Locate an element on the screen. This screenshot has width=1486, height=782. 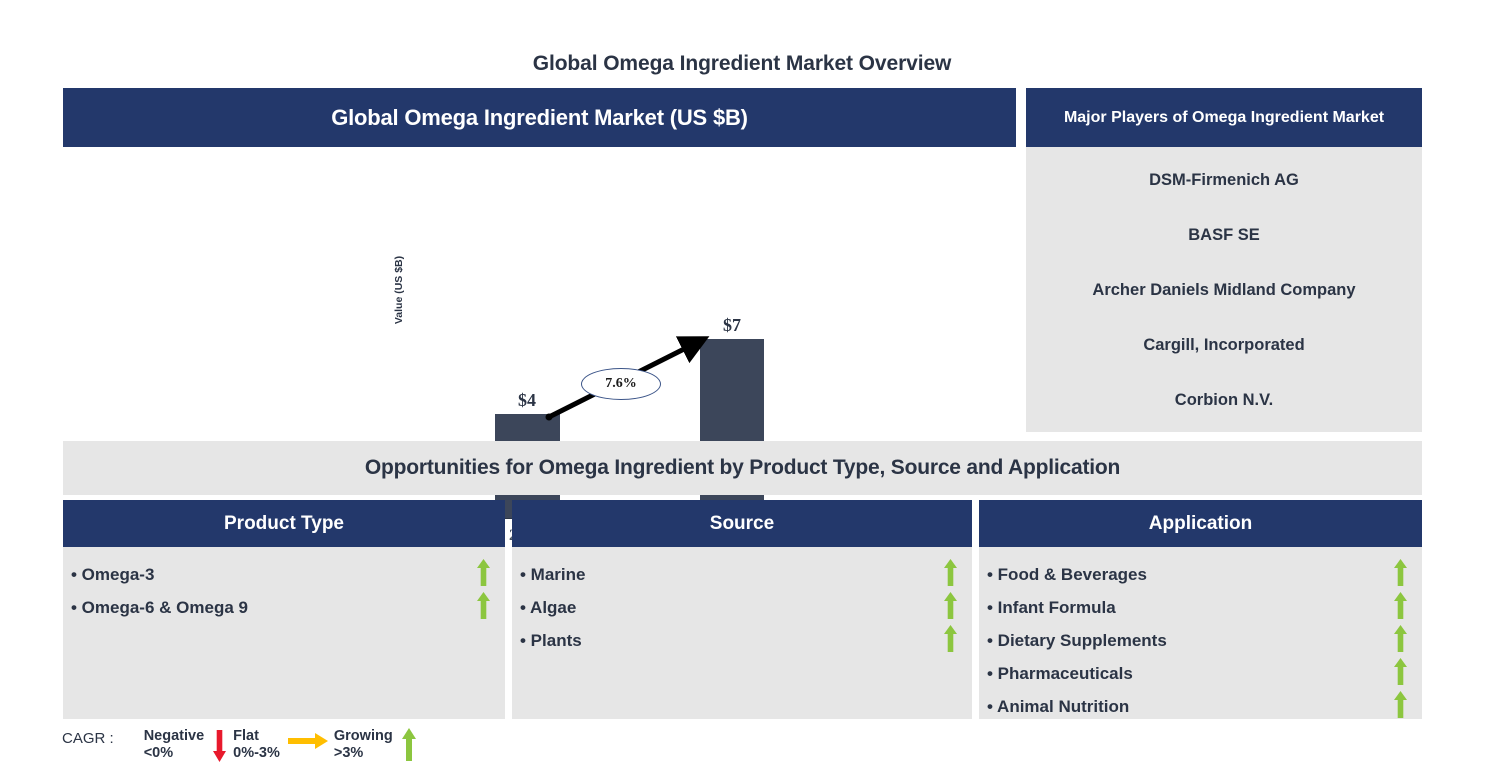
legend-item-growing: Growing >3% is located at coordinates (375, 747).